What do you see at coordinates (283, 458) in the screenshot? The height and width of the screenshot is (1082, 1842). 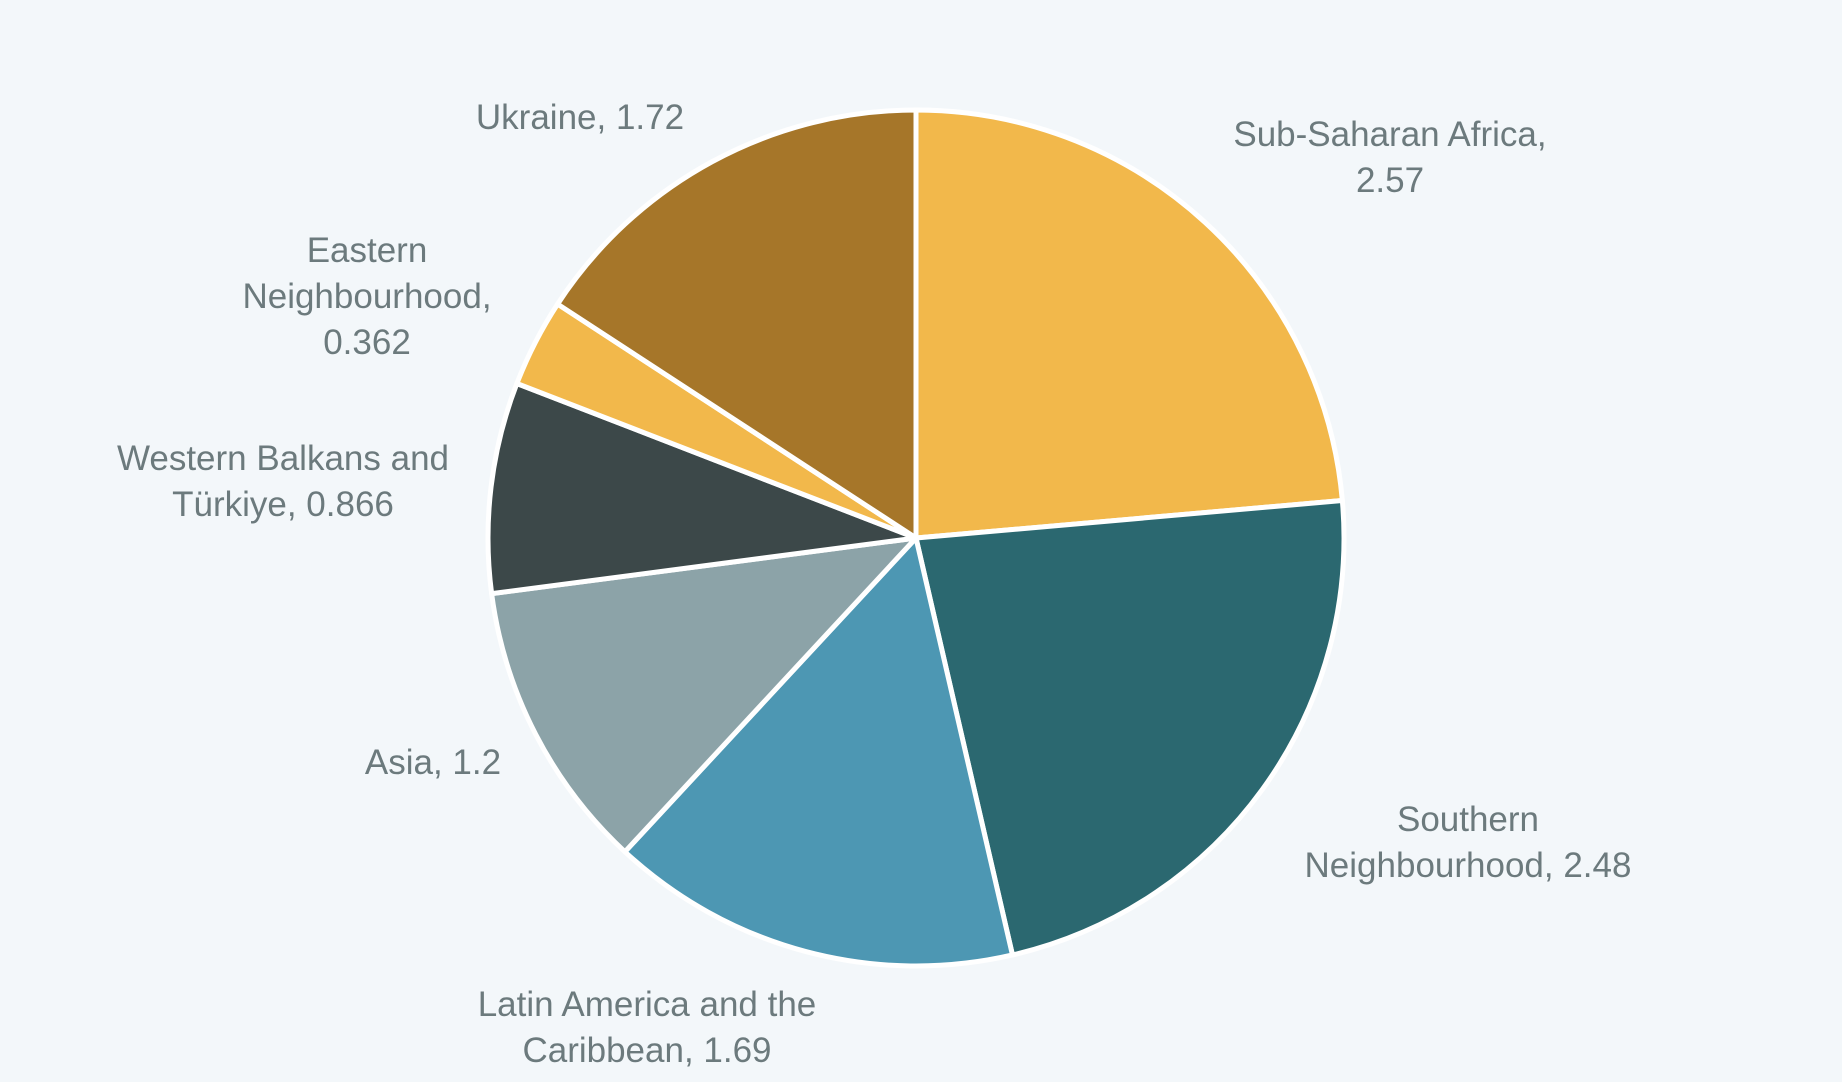 I see `pie-label-line: Western Balkans and` at bounding box center [283, 458].